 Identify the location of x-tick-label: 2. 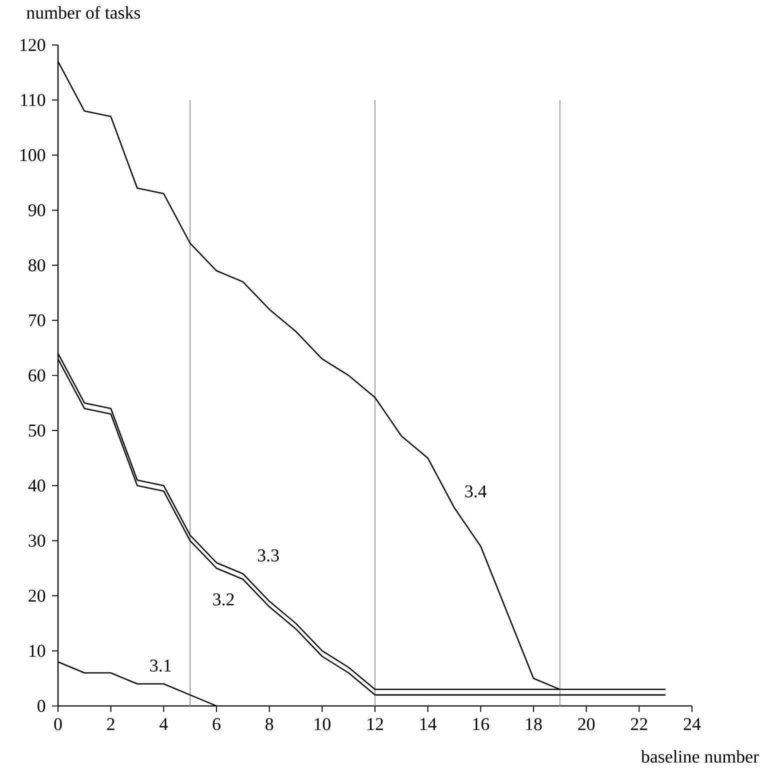
(110, 724).